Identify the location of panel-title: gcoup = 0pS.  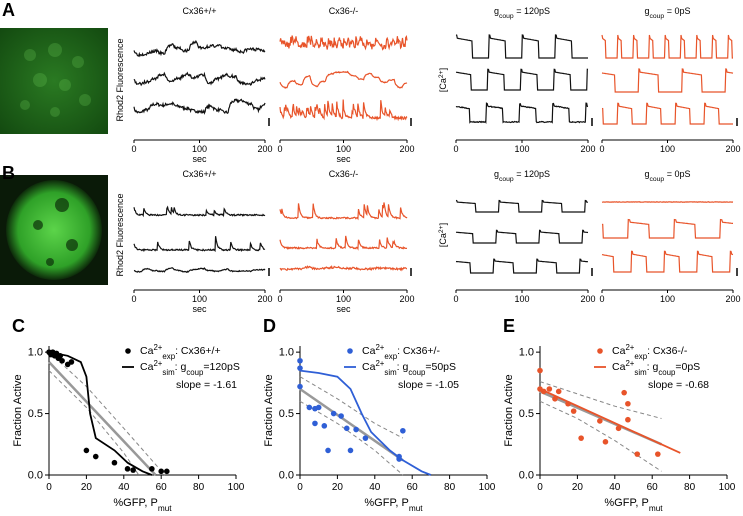
(668, 13).